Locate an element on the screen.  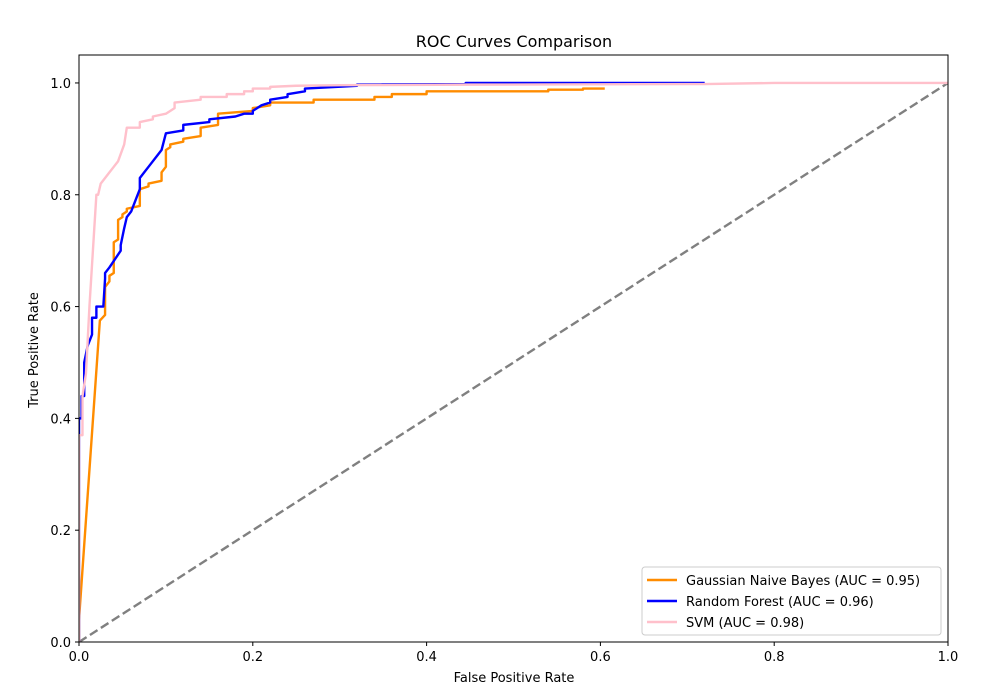
x-axis-label: False Positive Rate is located at coordinates (514, 678).